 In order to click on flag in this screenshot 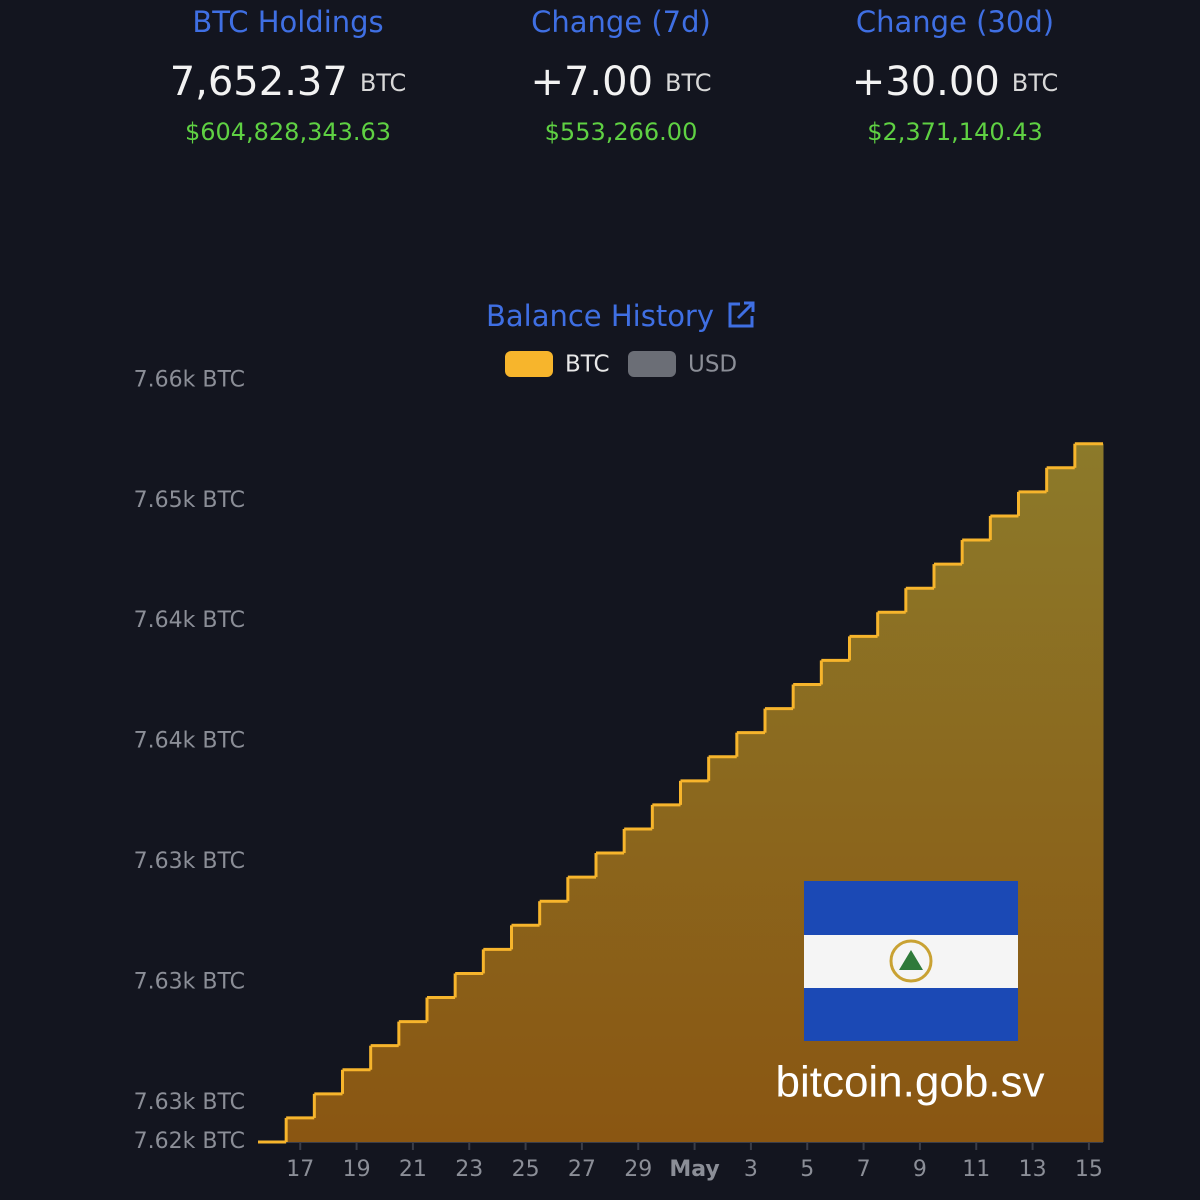, I will do `click(911, 961)`.